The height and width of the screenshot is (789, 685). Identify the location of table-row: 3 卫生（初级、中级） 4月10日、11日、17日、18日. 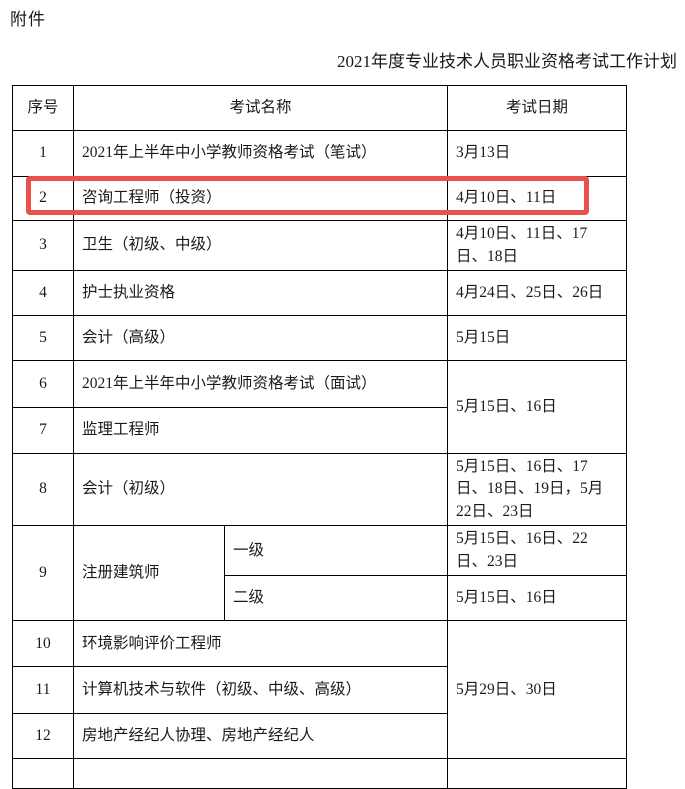
(320, 245).